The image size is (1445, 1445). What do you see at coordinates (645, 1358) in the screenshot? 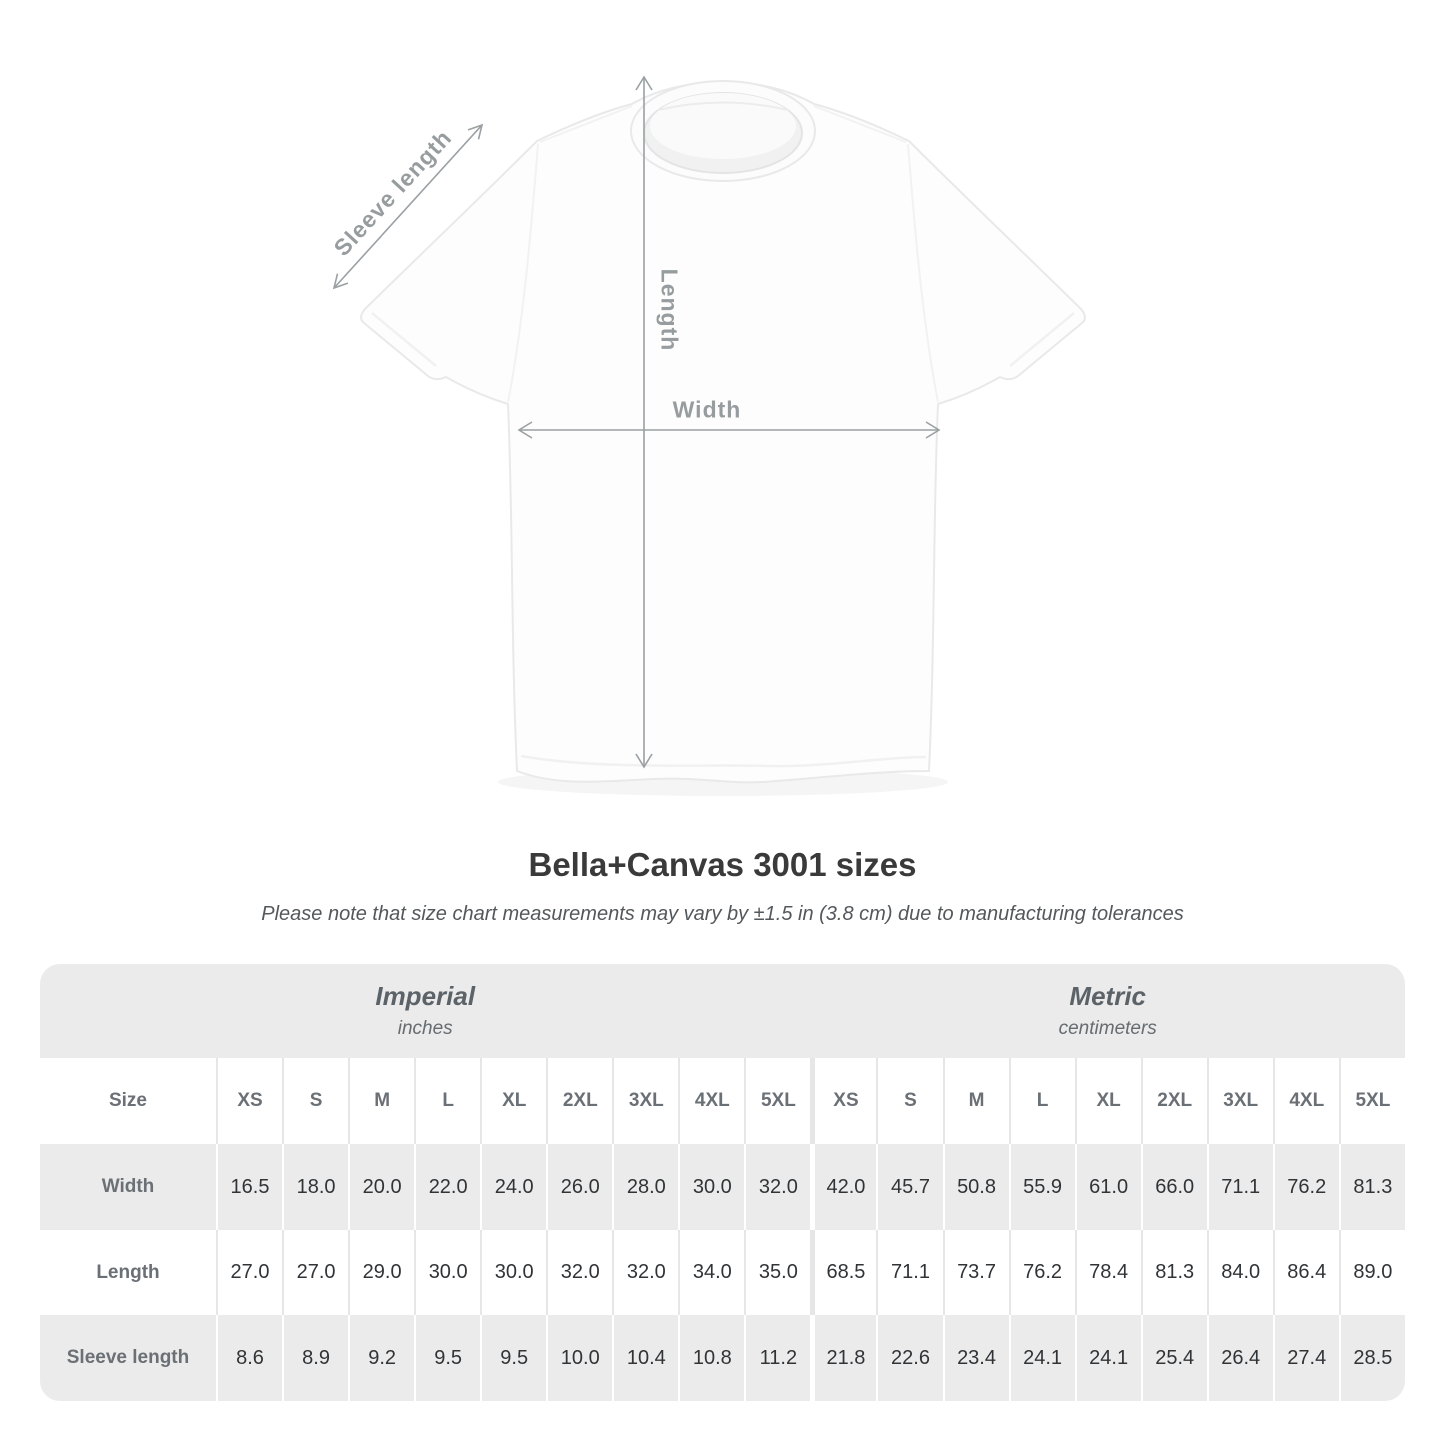
I see `value-cell: 10.4` at bounding box center [645, 1358].